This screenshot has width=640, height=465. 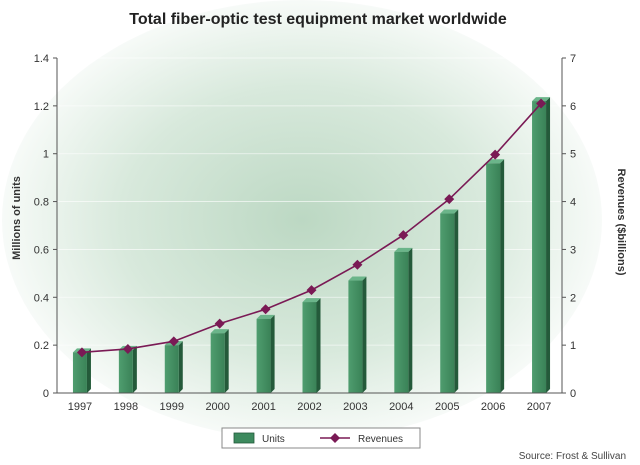 What do you see at coordinates (573, 394) in the screenshot?
I see `right-tick-label: 0` at bounding box center [573, 394].